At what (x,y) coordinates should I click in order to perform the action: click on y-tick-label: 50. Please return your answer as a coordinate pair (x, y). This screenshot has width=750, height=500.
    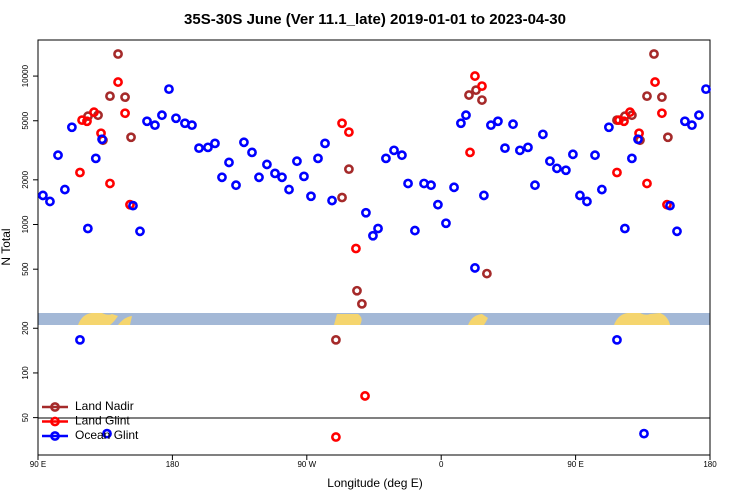
    Looking at the image, I should click on (25, 417).